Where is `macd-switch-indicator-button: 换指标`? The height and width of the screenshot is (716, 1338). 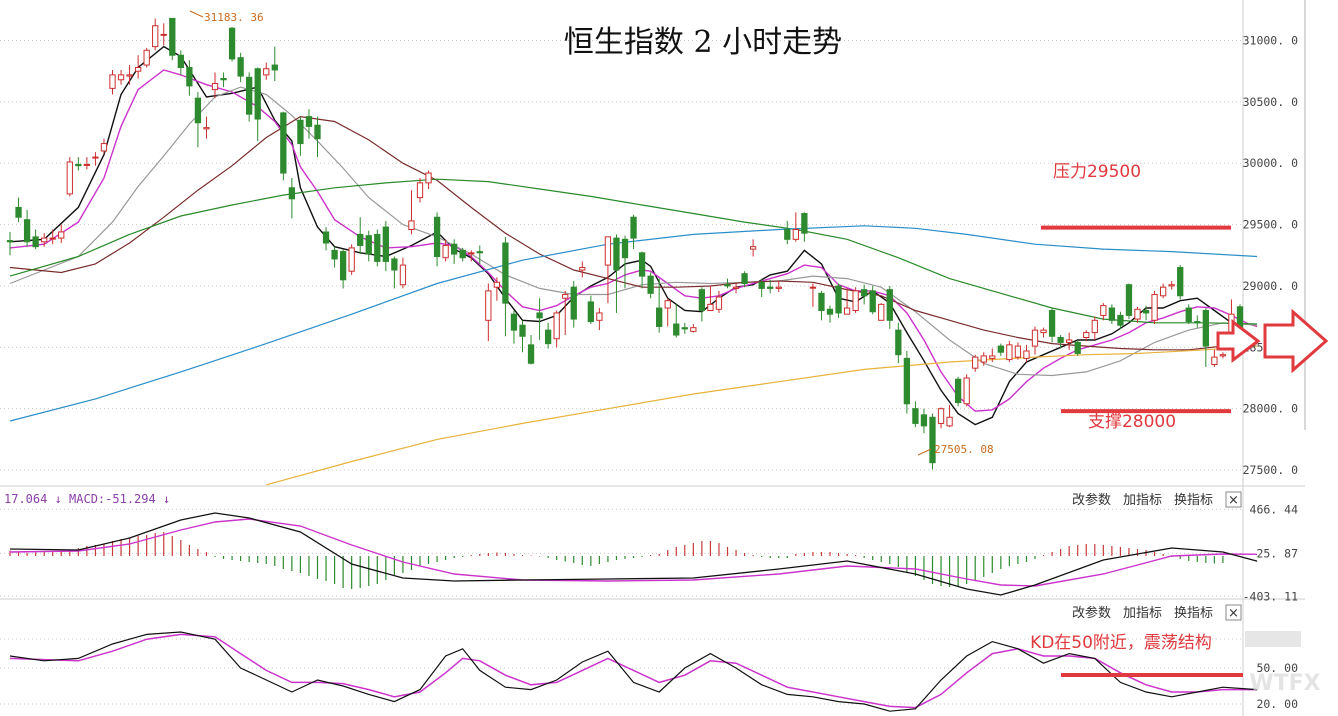 macd-switch-indicator-button: 换指标 is located at coordinates (1193, 500).